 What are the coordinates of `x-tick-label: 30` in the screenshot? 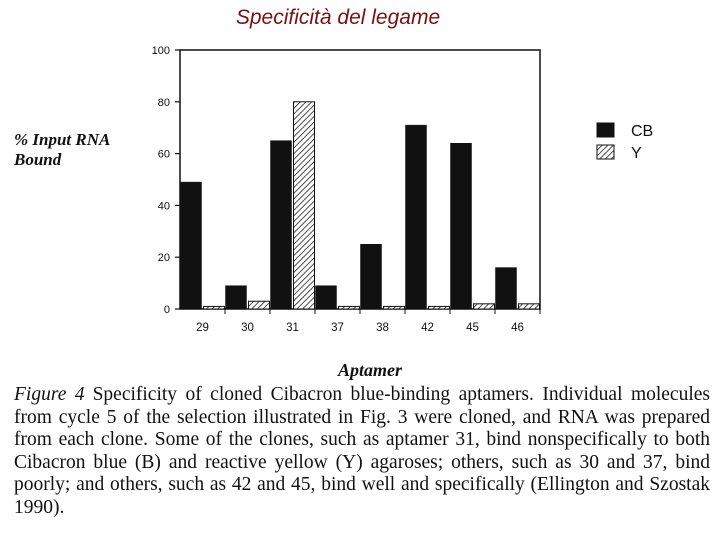 It's located at (247, 328).